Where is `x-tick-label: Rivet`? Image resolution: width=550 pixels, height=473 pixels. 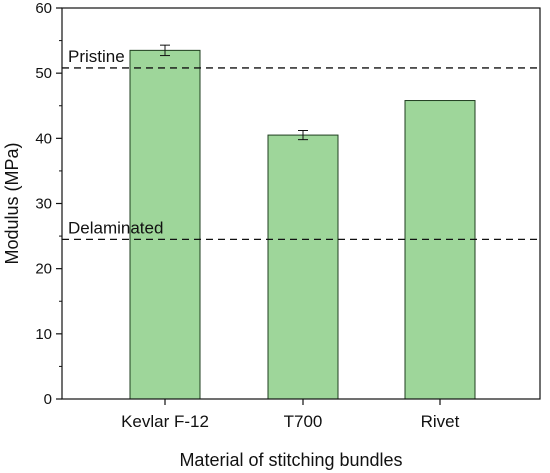
x-tick-label: Rivet is located at coordinates (440, 421).